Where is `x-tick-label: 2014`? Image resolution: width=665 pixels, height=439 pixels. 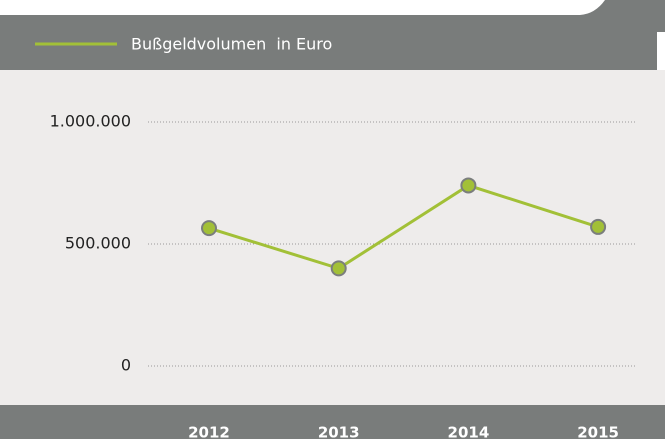
x-tick-label: 2014 is located at coordinates (469, 431).